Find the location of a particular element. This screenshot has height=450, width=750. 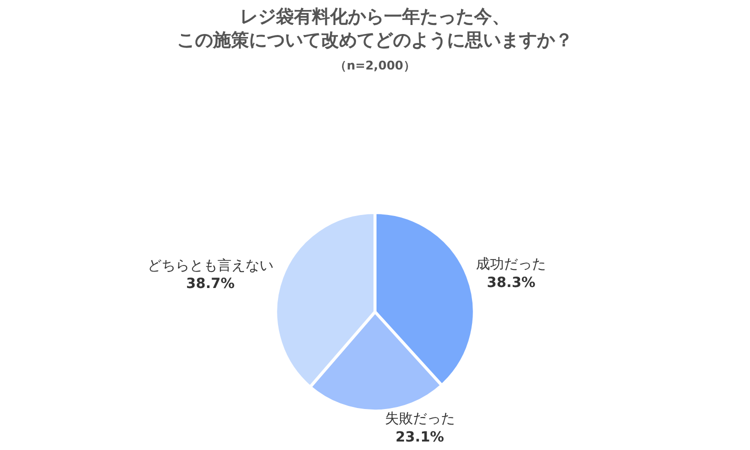

data-label: 23.1% is located at coordinates (420, 437).